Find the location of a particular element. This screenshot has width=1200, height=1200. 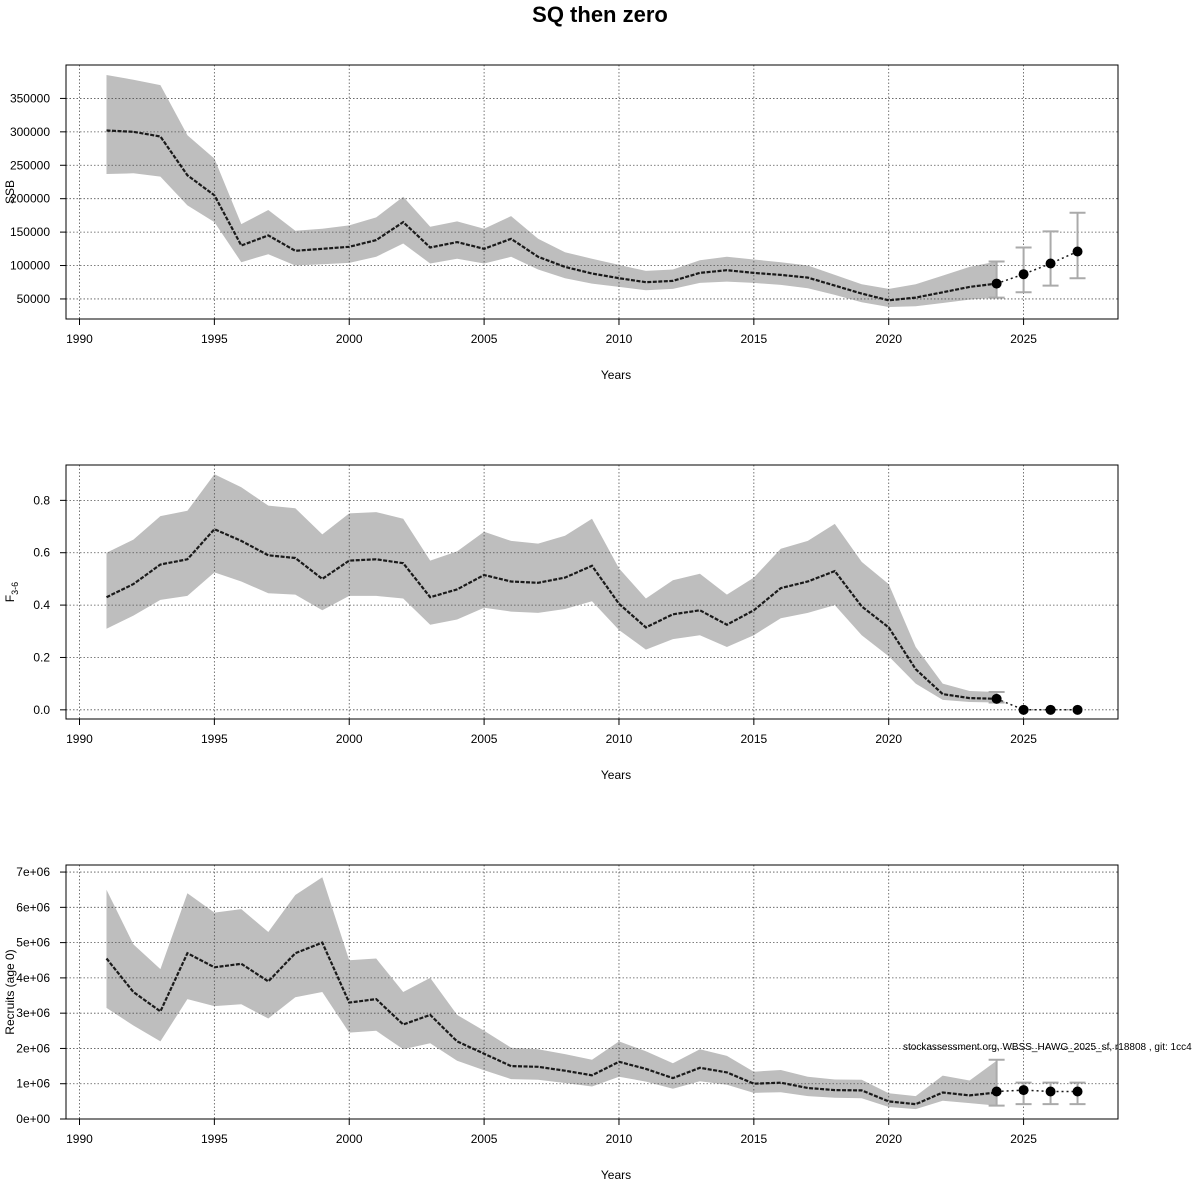

ssb-ytick-label-0: 50000 is located at coordinates (34, 299).